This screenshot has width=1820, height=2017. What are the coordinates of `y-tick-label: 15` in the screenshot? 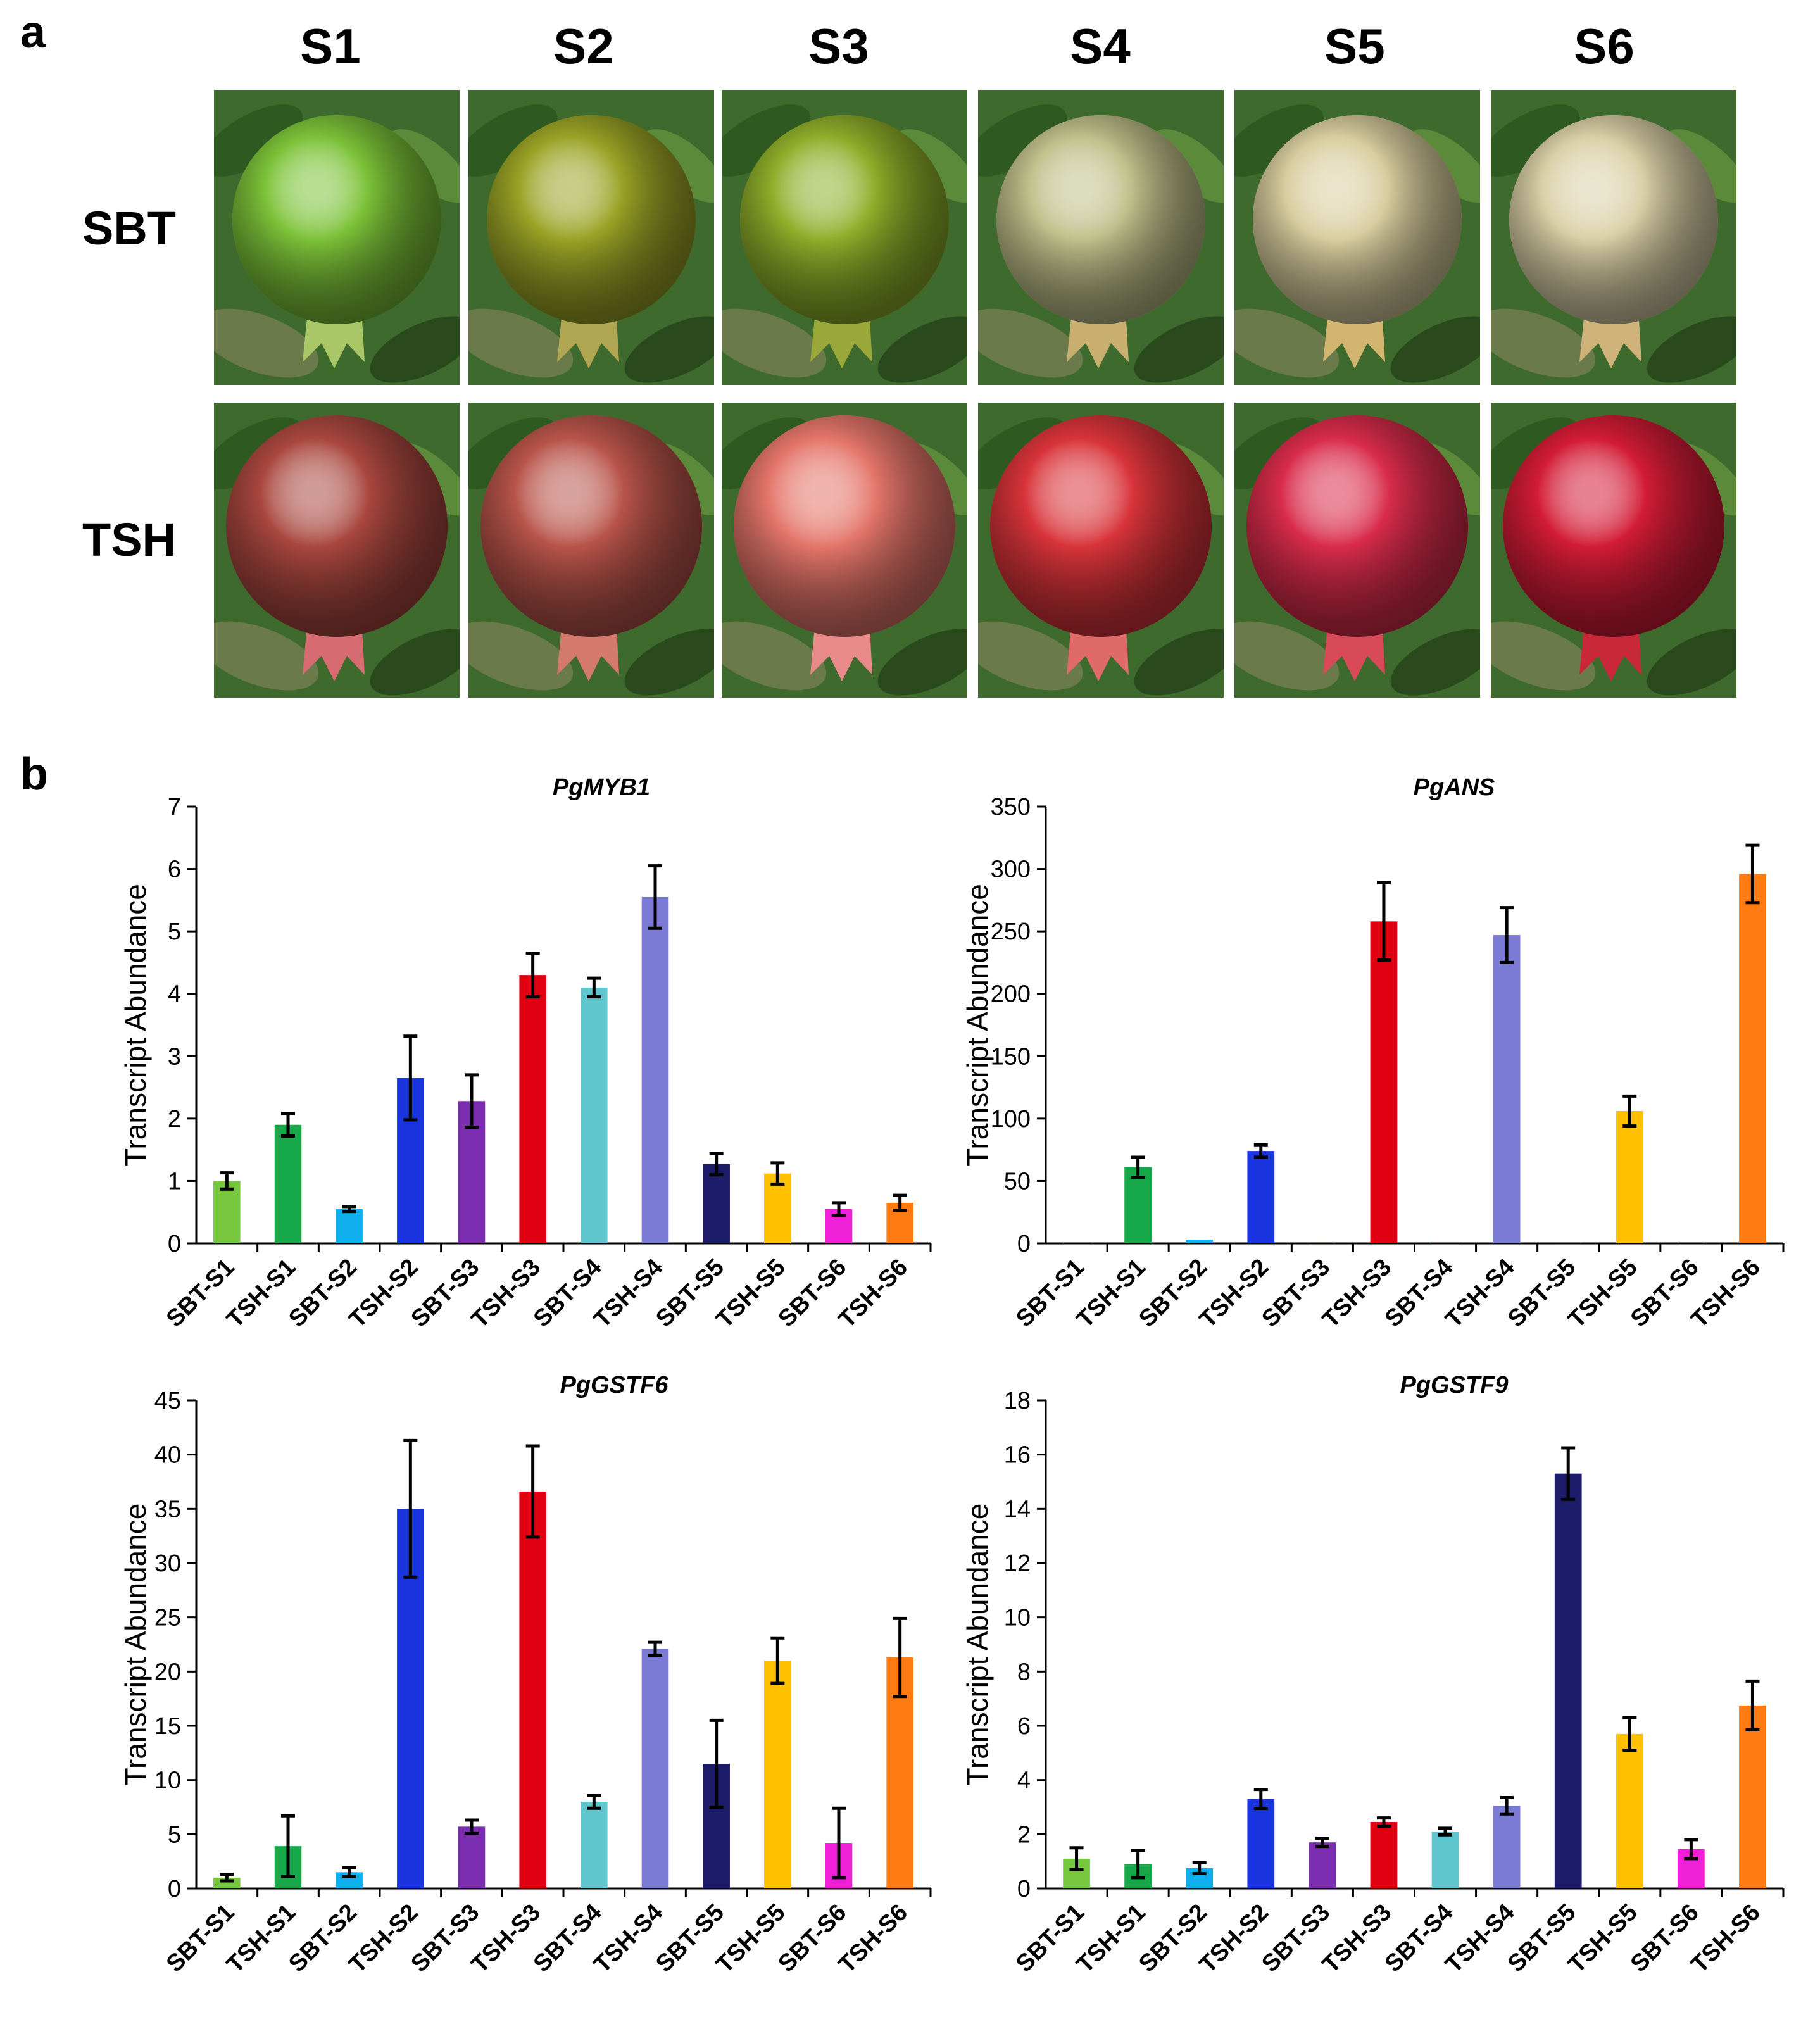 It's located at (167, 1726).